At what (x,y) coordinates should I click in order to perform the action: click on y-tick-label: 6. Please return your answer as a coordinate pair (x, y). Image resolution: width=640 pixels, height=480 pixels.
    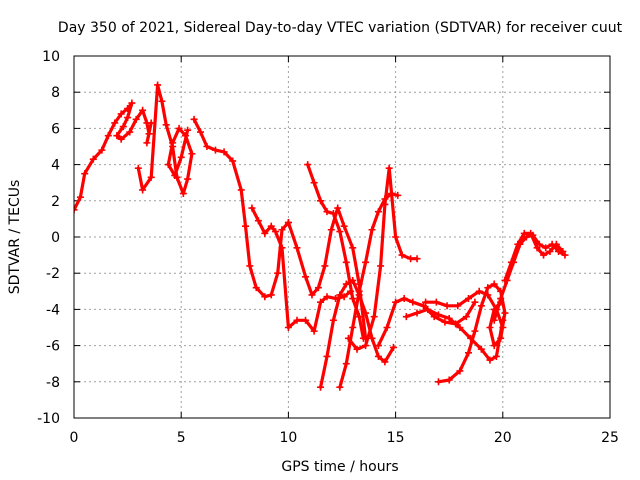
    Looking at the image, I should click on (55, 129).